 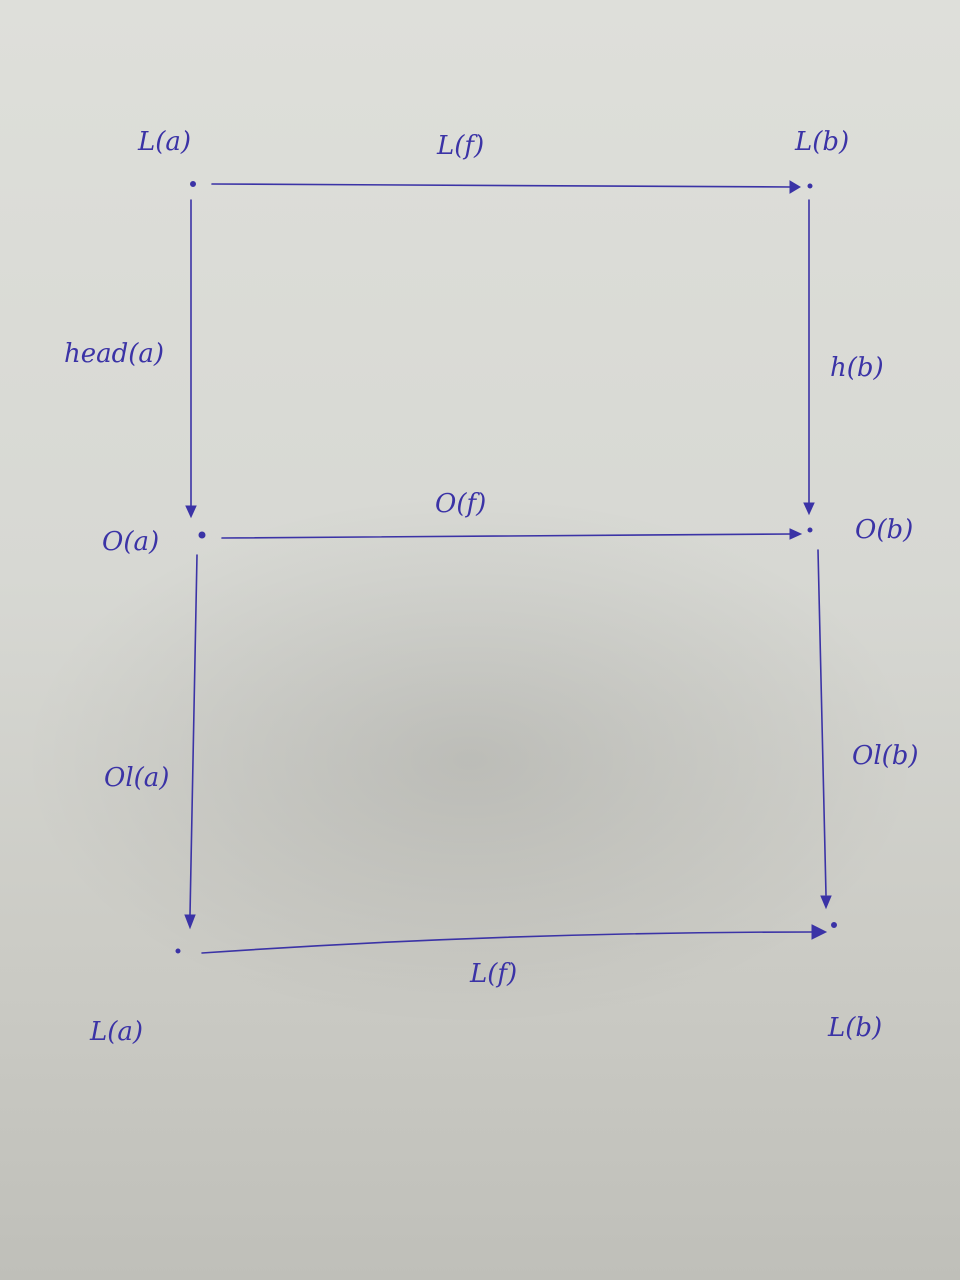 What do you see at coordinates (193, 735) in the screenshot?
I see `arrow-left-lower-line` at bounding box center [193, 735].